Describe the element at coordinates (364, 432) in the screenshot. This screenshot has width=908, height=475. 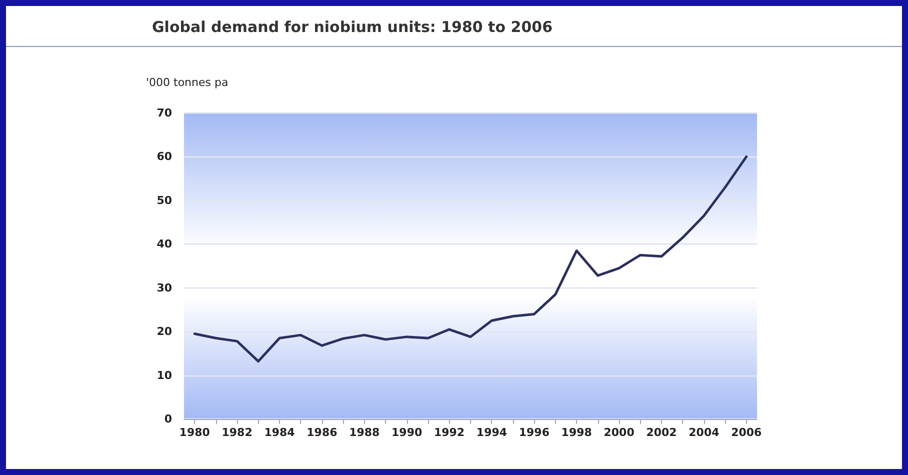
I see `x-tick-label: 1988` at that location.